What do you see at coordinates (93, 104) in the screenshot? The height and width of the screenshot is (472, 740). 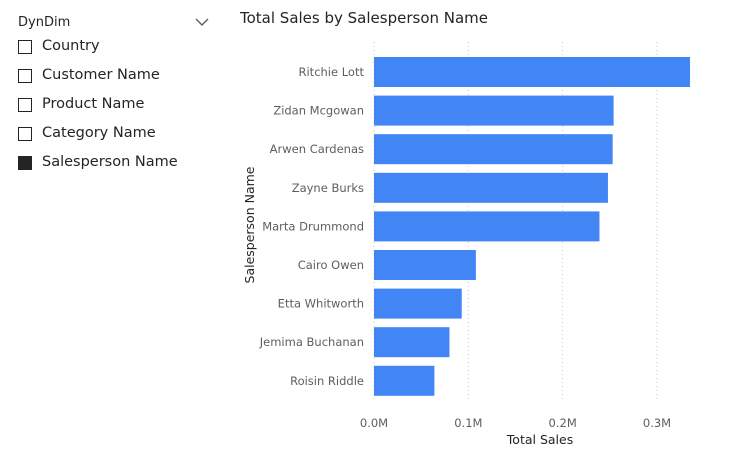 I see `slicer-item-label: Product Name` at bounding box center [93, 104].